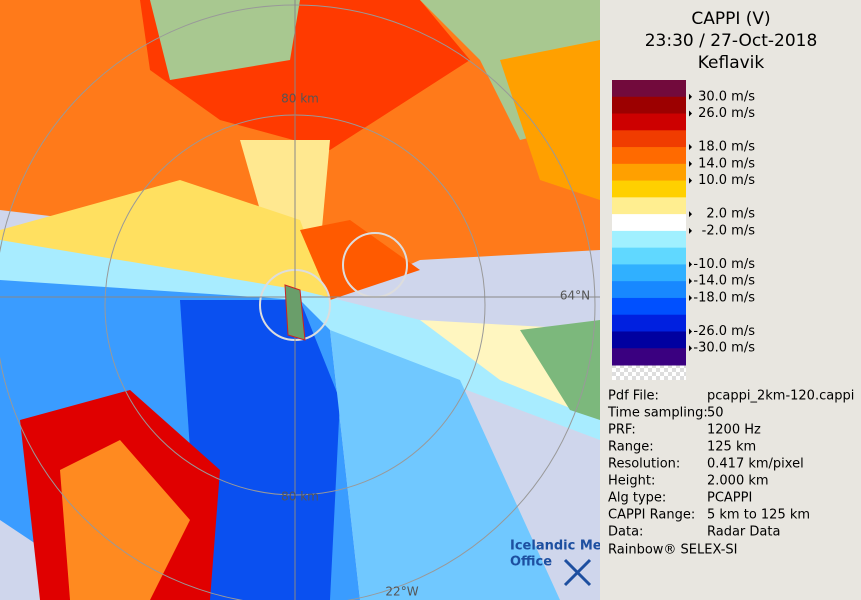 The image size is (861, 600). Describe the element at coordinates (731, 447) in the screenshot. I see `info-value: 125 km` at that location.